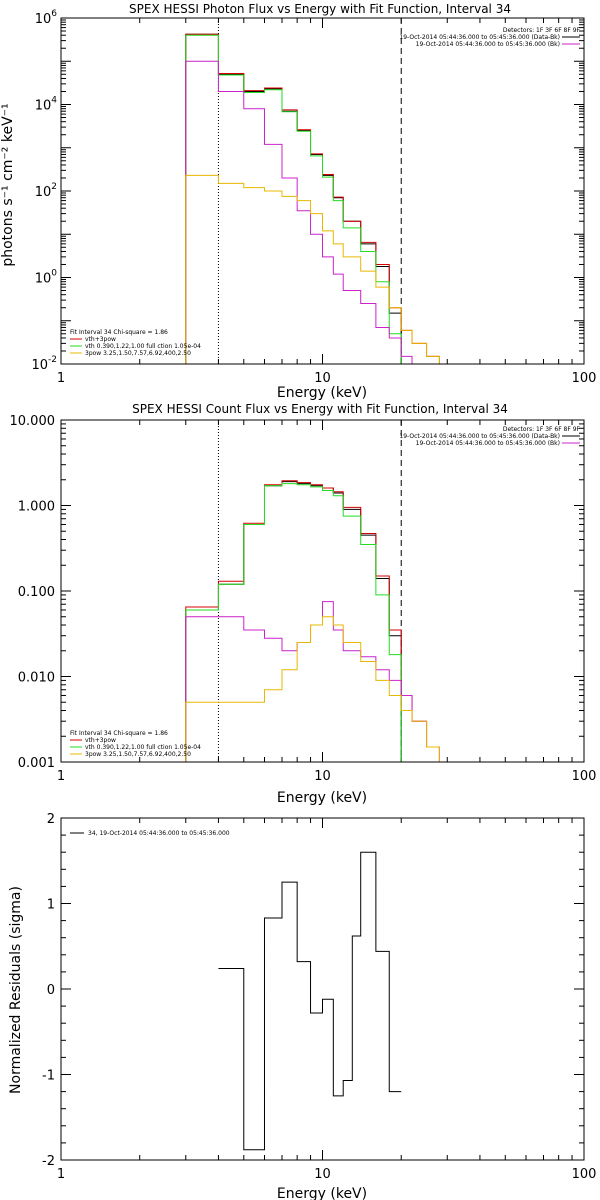 The height and width of the screenshot is (1200, 600). I want to click on count-flux-xlabel: Energy (keV), so click(322, 798).